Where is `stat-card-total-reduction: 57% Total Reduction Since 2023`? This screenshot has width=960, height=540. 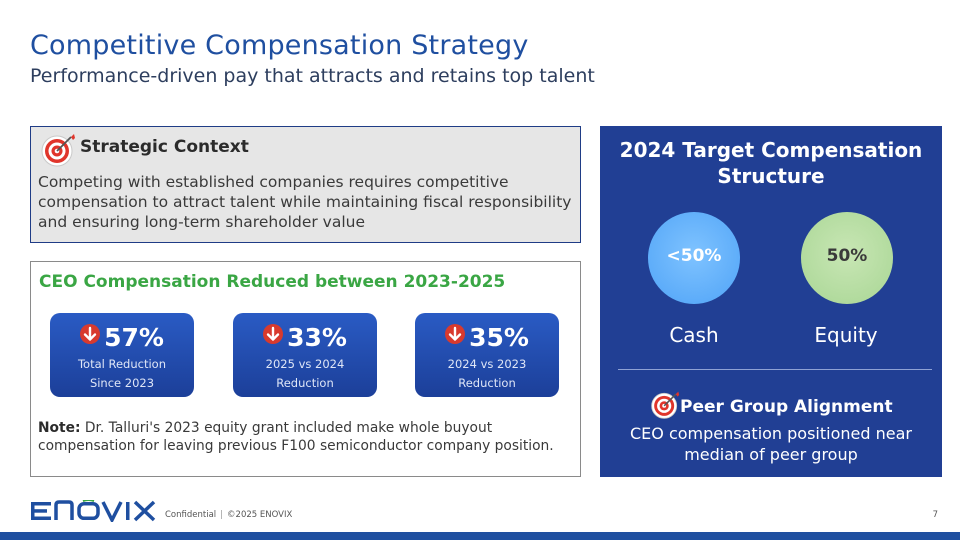
stat-card-total-reduction: 57% Total Reduction Since 2023 is located at coordinates (122, 355).